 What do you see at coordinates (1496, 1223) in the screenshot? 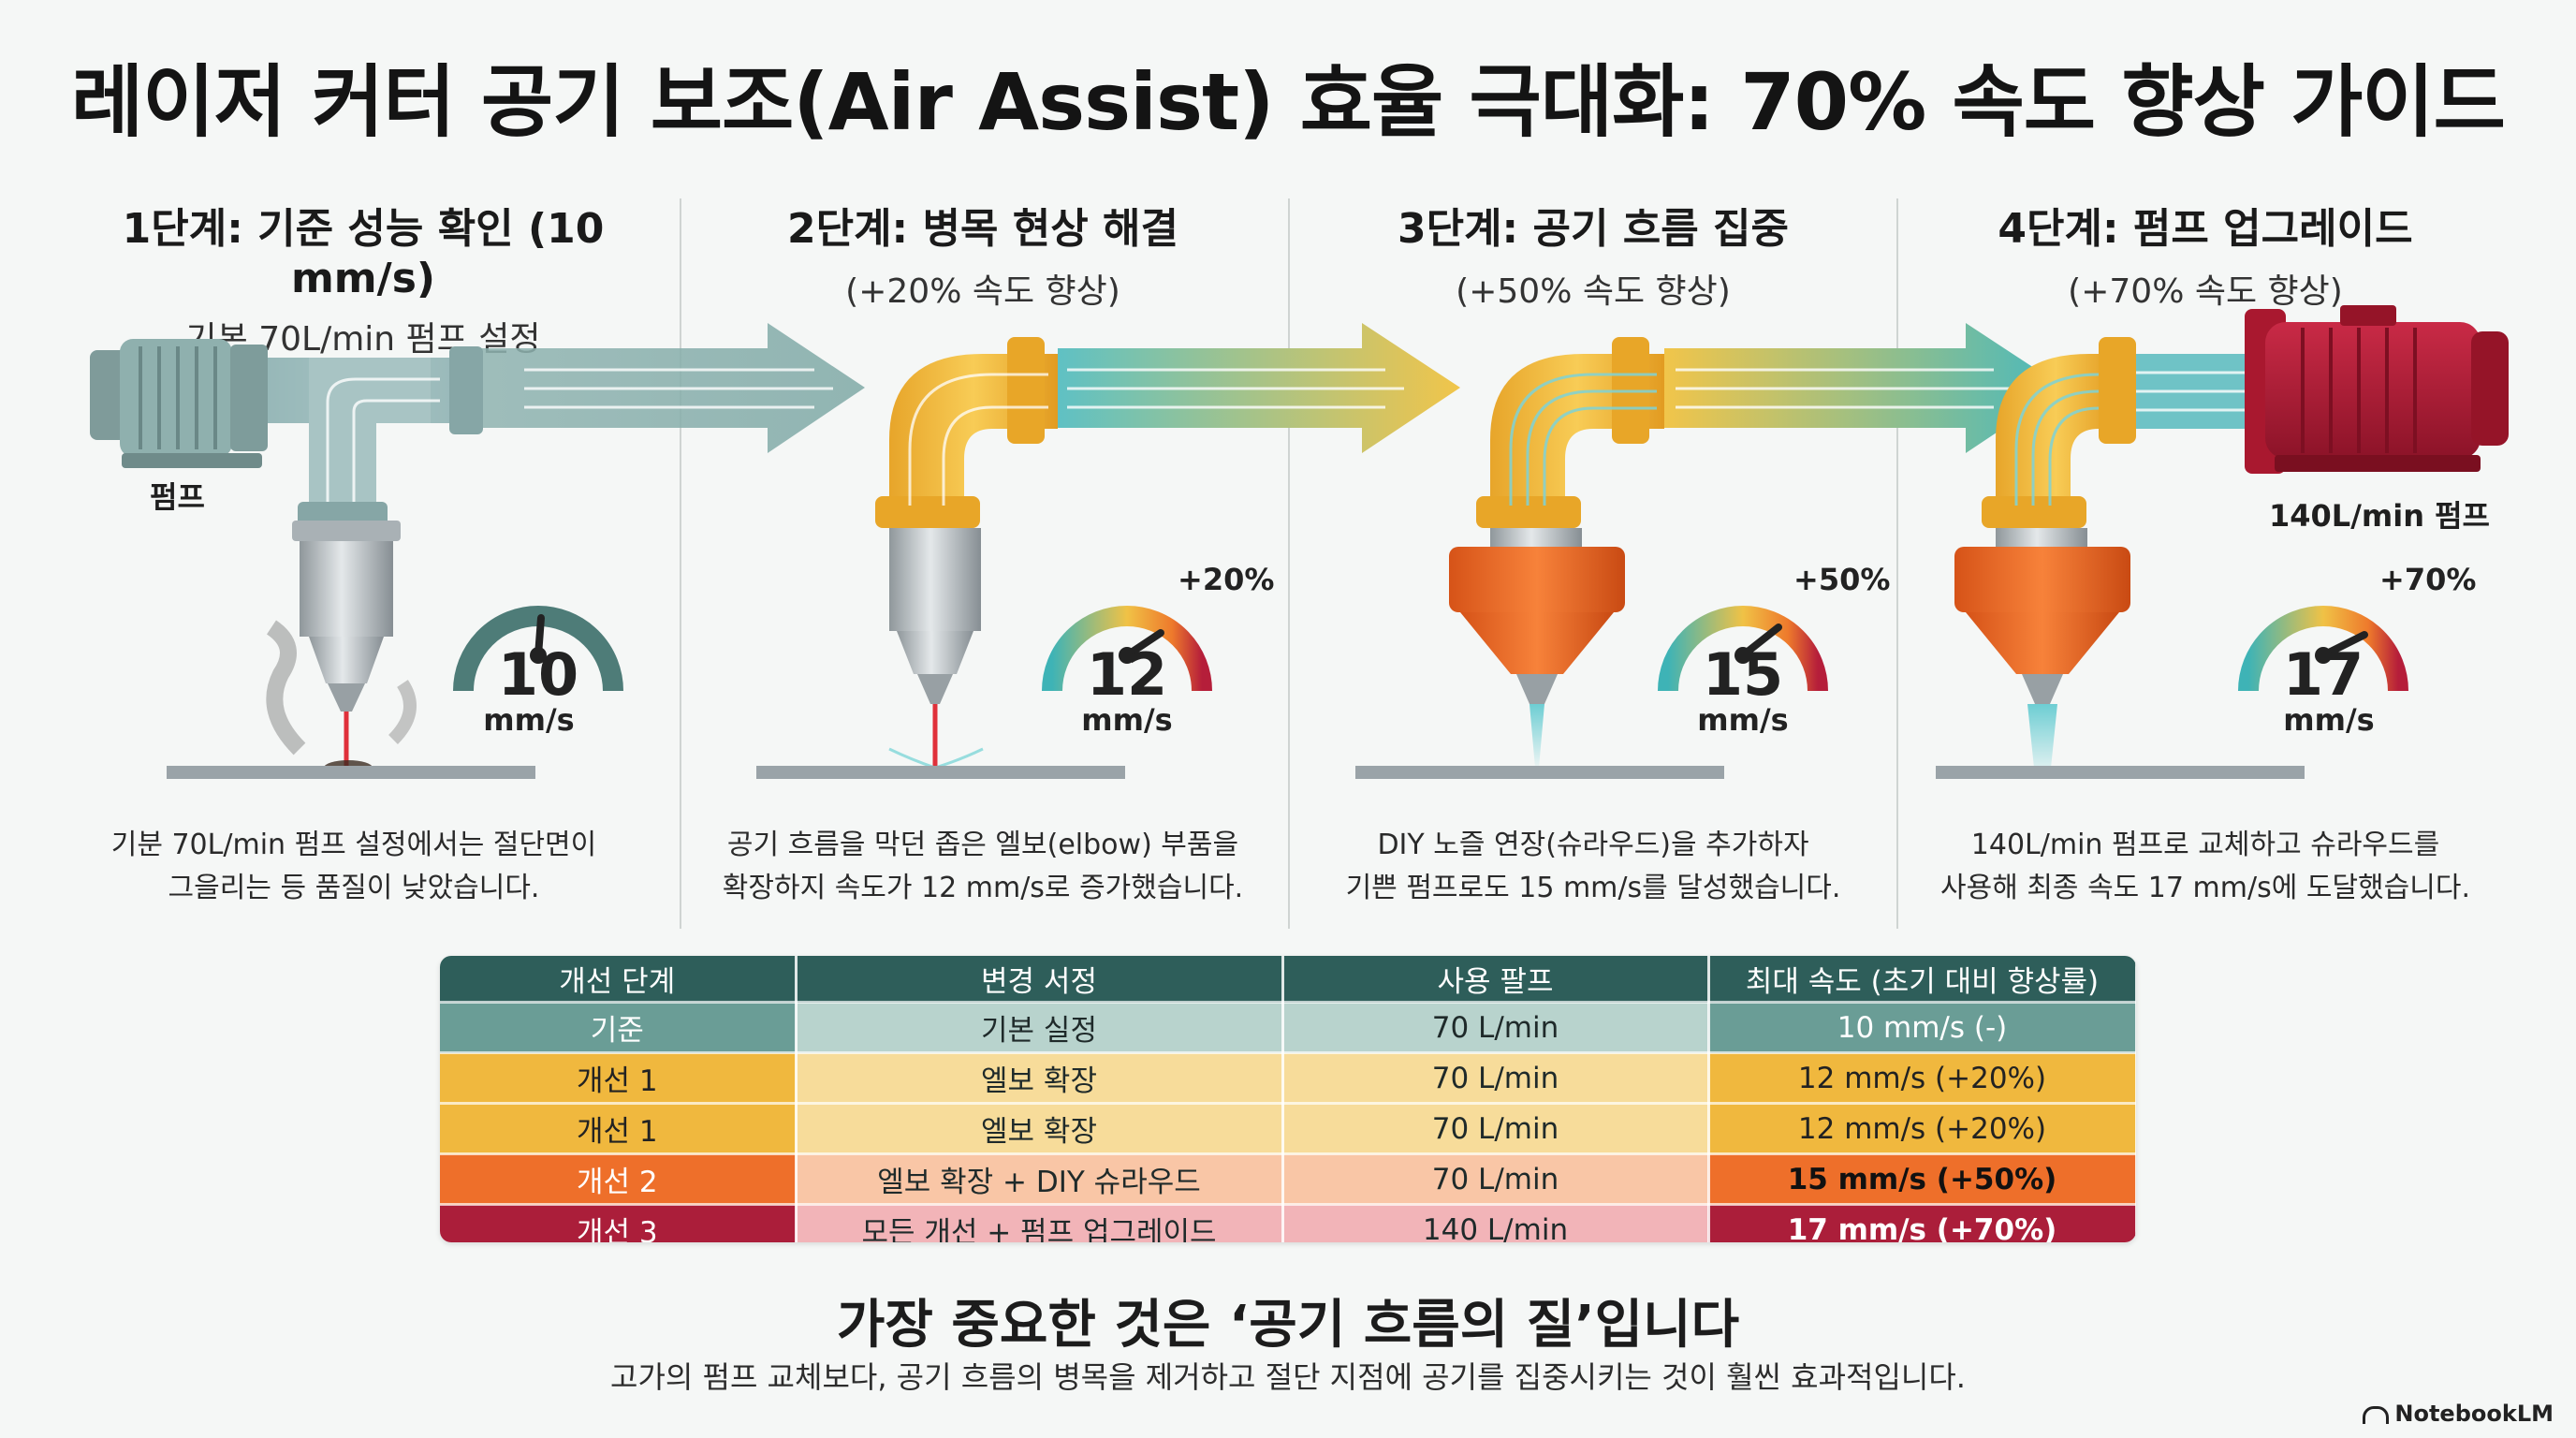
I see `table-cell: 140 L/min` at bounding box center [1496, 1223].